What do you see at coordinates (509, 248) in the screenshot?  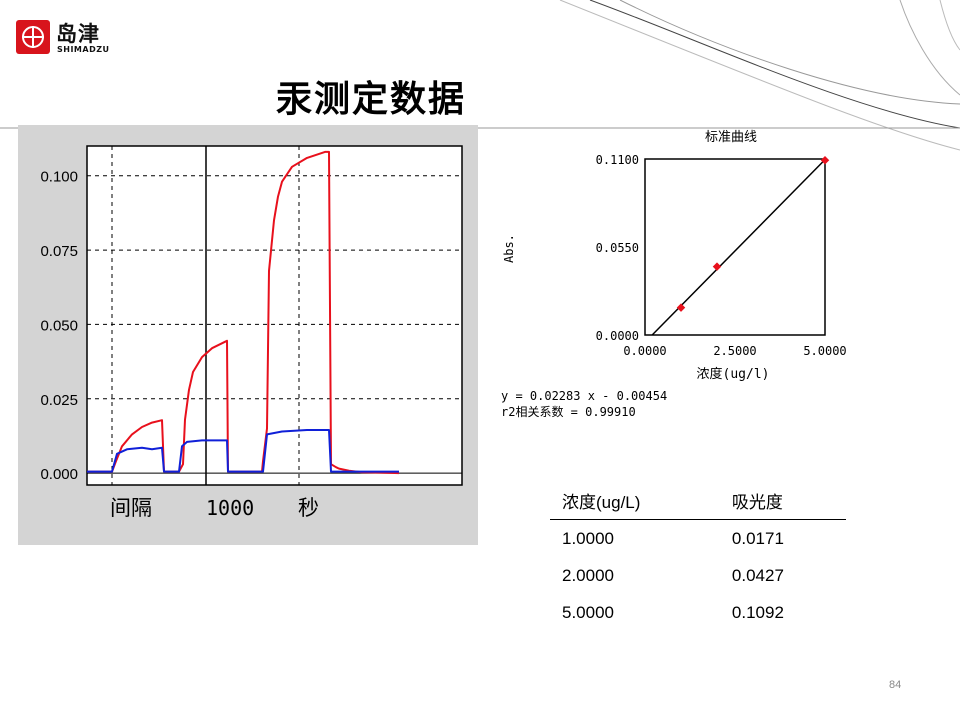 I see `cal-ylabel: Abs.` at bounding box center [509, 248].